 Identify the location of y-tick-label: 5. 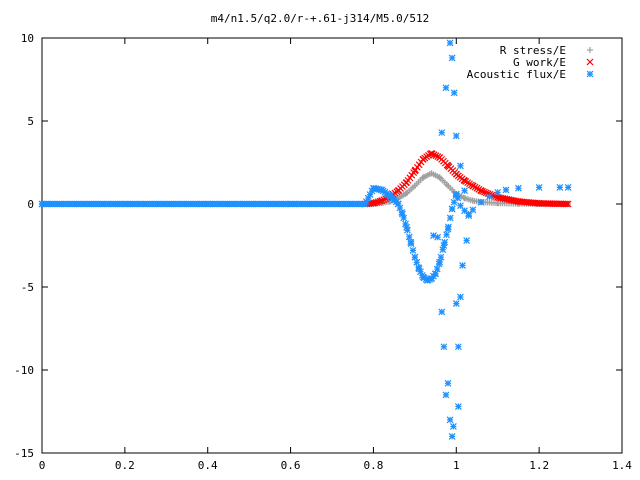
(30, 121).